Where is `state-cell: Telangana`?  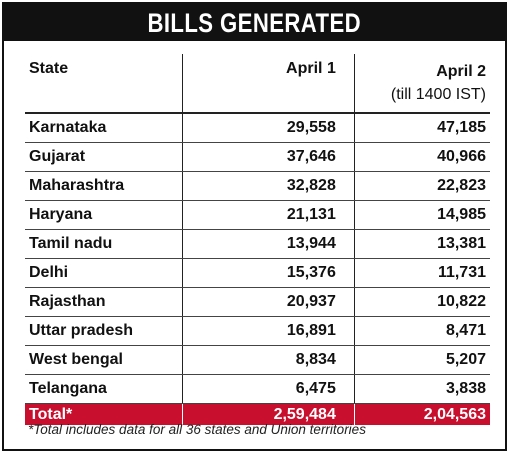 state-cell: Telangana is located at coordinates (104, 389).